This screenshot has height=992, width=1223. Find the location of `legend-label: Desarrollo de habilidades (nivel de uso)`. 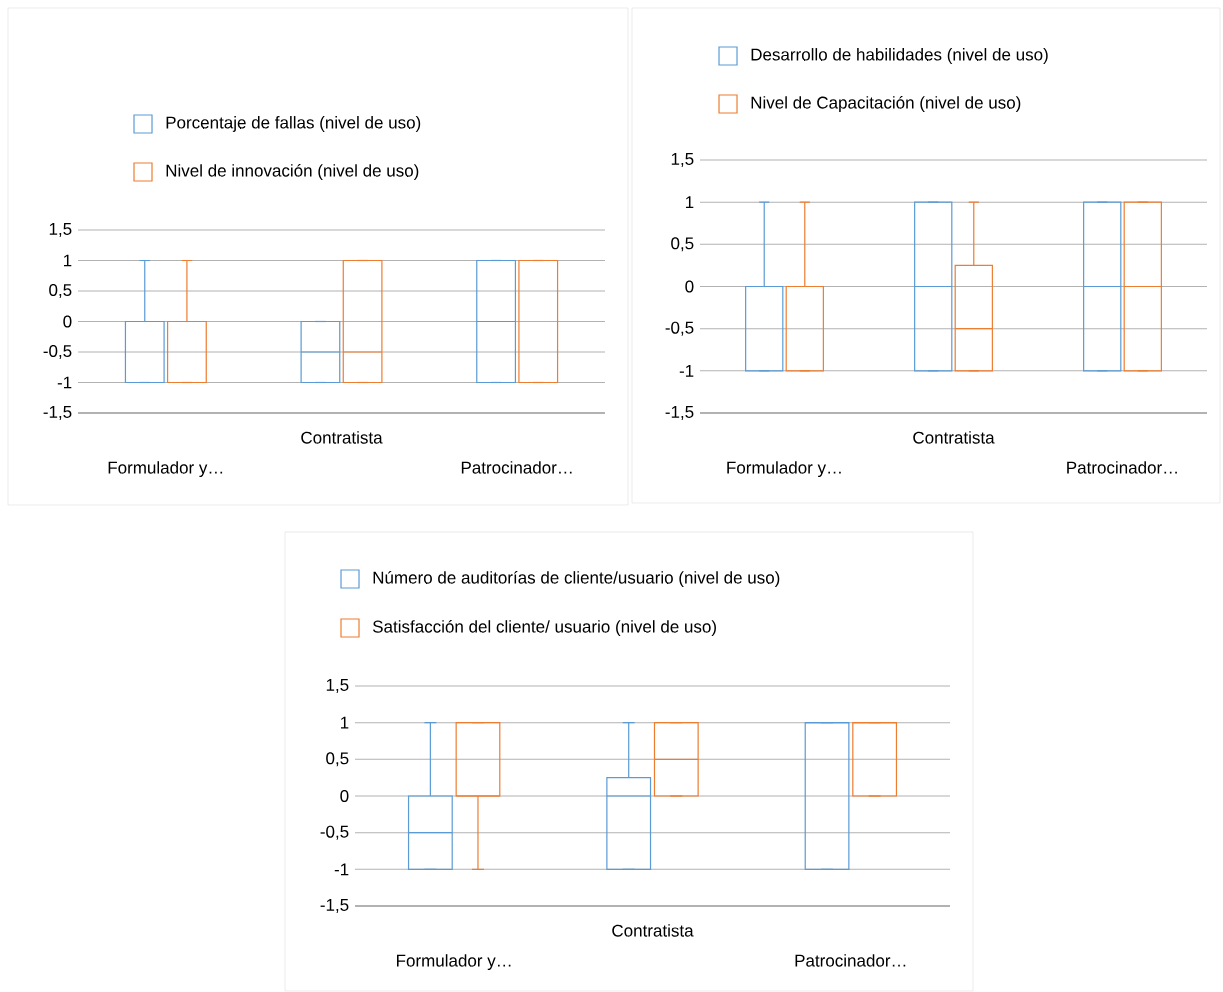

legend-label: Desarrollo de habilidades (nivel de uso) is located at coordinates (899, 56).